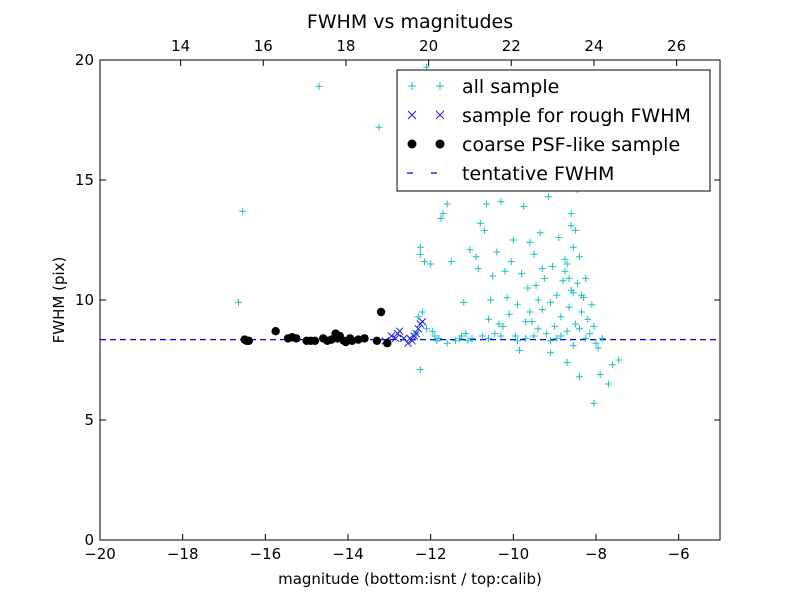 The width and height of the screenshot is (800, 600). I want to click on x-tick-label: −12, so click(431, 554).